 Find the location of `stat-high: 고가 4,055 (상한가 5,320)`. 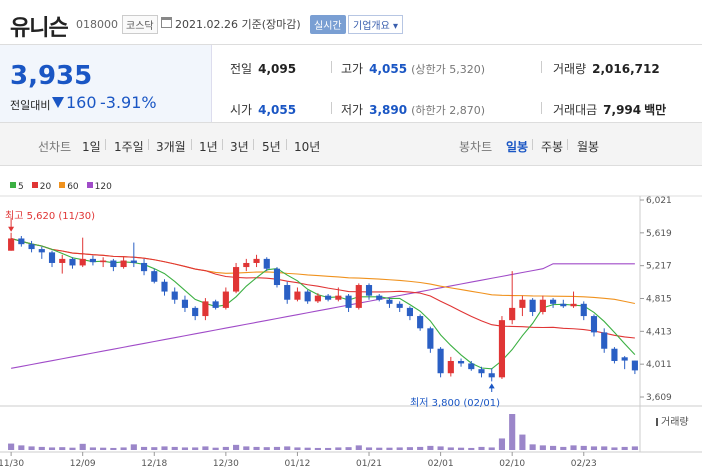

stat-high: 고가 4,055 (상한가 5,320) is located at coordinates (413, 68).